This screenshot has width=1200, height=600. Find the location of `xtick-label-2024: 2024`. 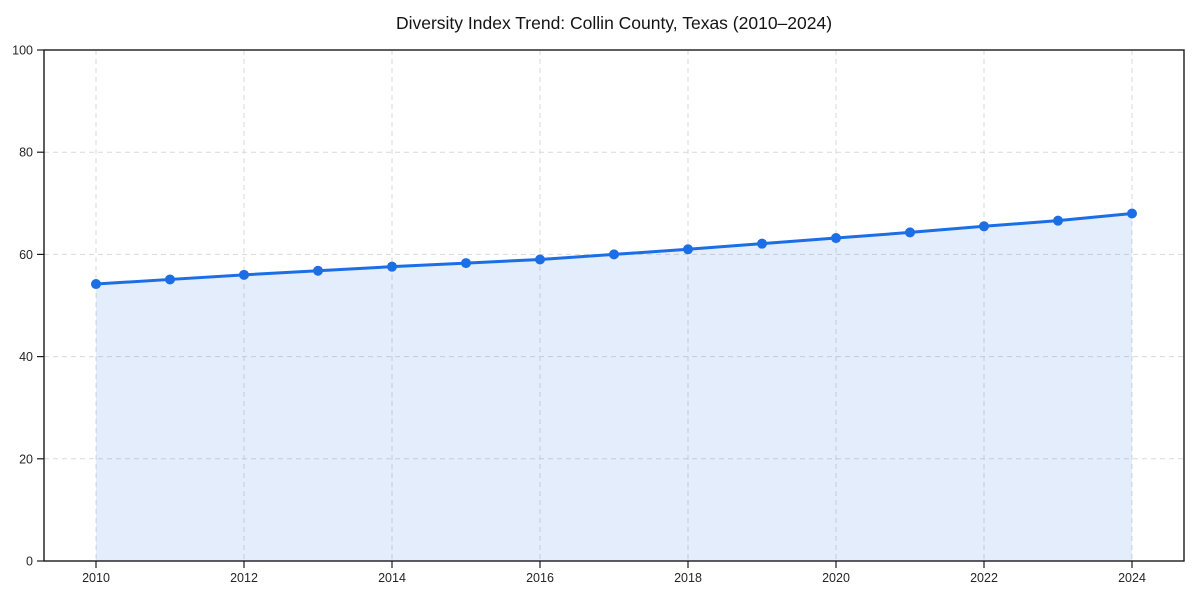

xtick-label-2024: 2024 is located at coordinates (1132, 578).